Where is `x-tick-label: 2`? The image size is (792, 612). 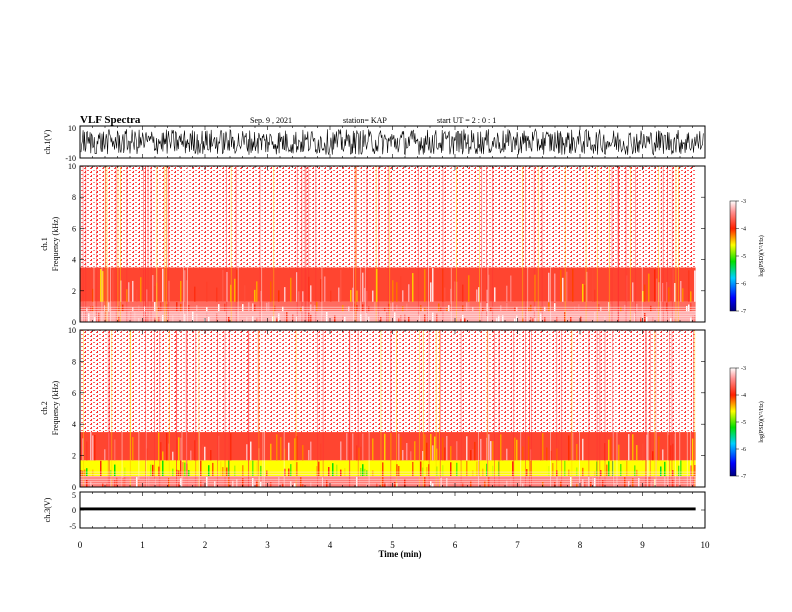
x-tick-label: 2 is located at coordinates (205, 545).